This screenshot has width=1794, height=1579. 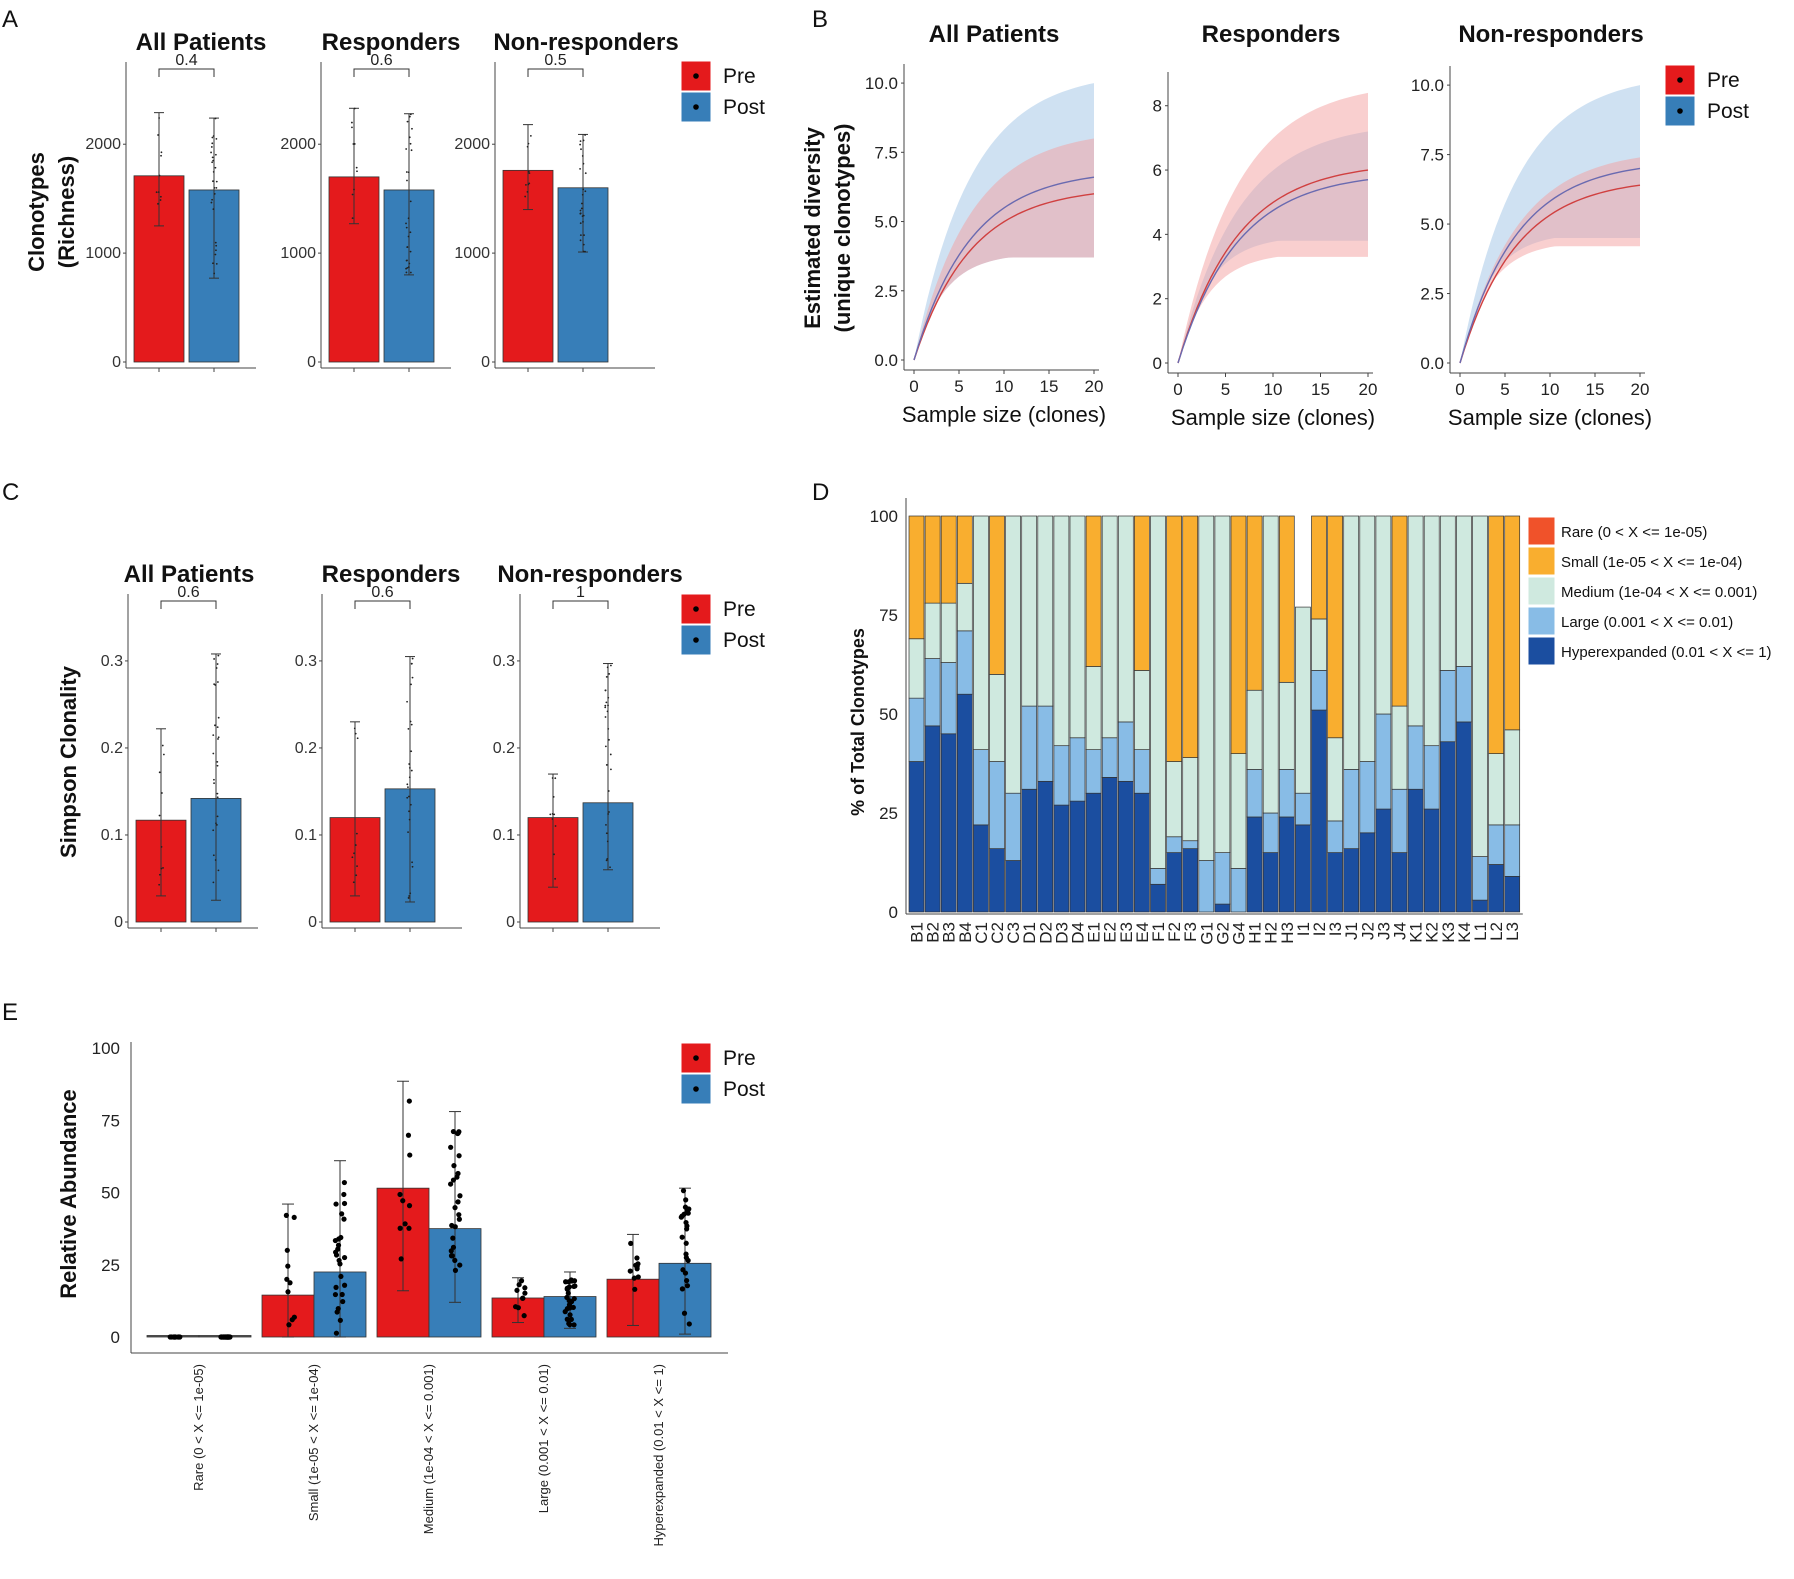 What do you see at coordinates (10, 492) in the screenshot?
I see `panel-label-c: C` at bounding box center [10, 492].